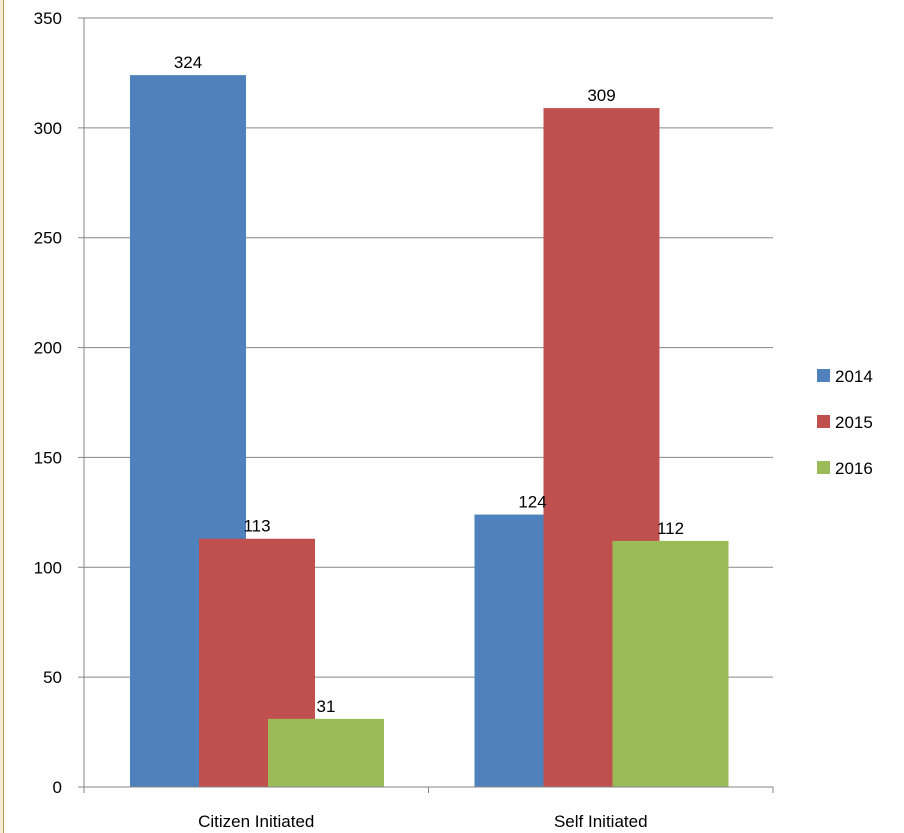 The image size is (904, 833). I want to click on data-label: 112, so click(670, 528).